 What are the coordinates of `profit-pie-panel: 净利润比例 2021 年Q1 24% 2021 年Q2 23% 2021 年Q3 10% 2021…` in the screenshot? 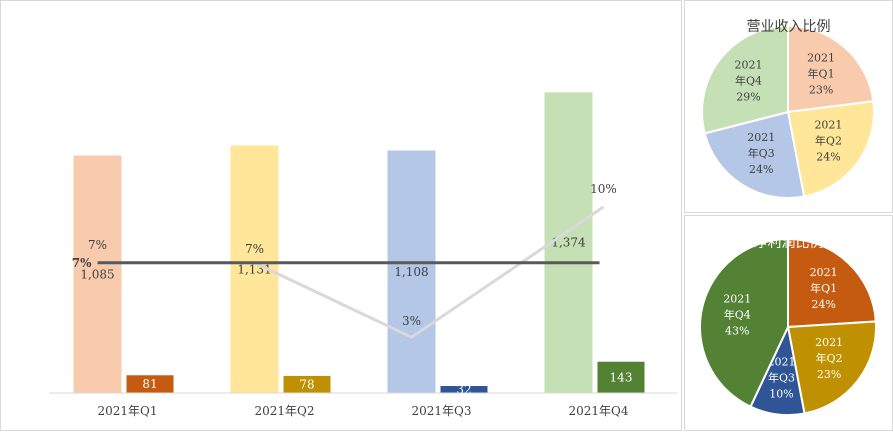 It's located at (788, 323).